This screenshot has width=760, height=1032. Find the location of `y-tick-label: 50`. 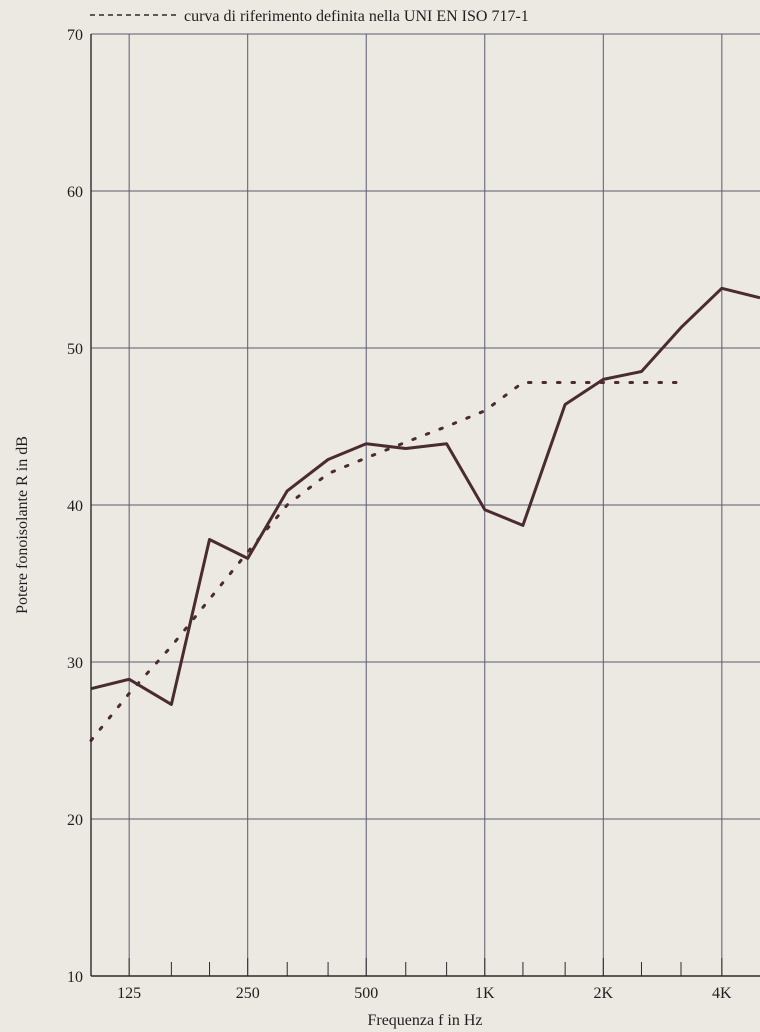

y-tick-label: 50 is located at coordinates (75, 349).